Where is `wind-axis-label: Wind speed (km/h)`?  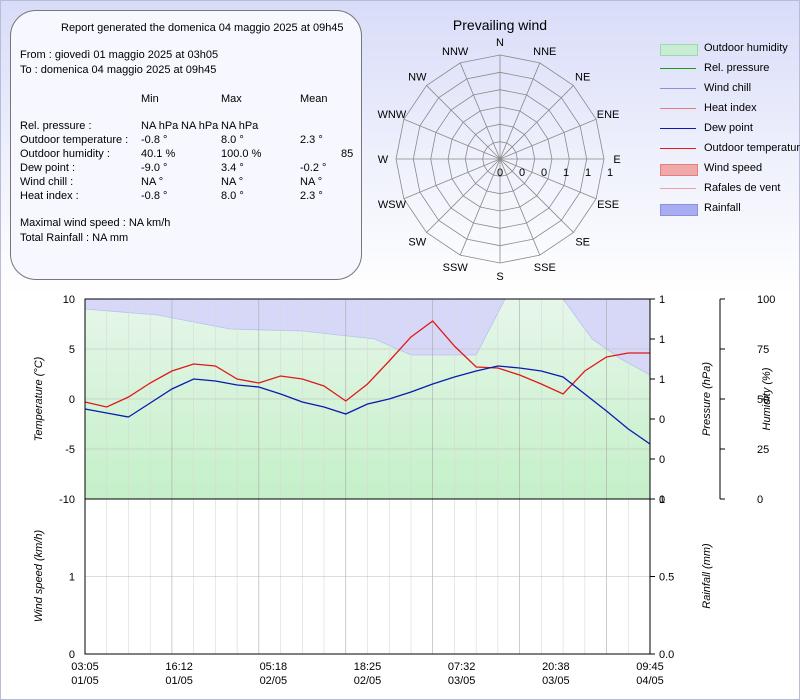
wind-axis-label: Wind speed (km/h) is located at coordinates (39, 576).